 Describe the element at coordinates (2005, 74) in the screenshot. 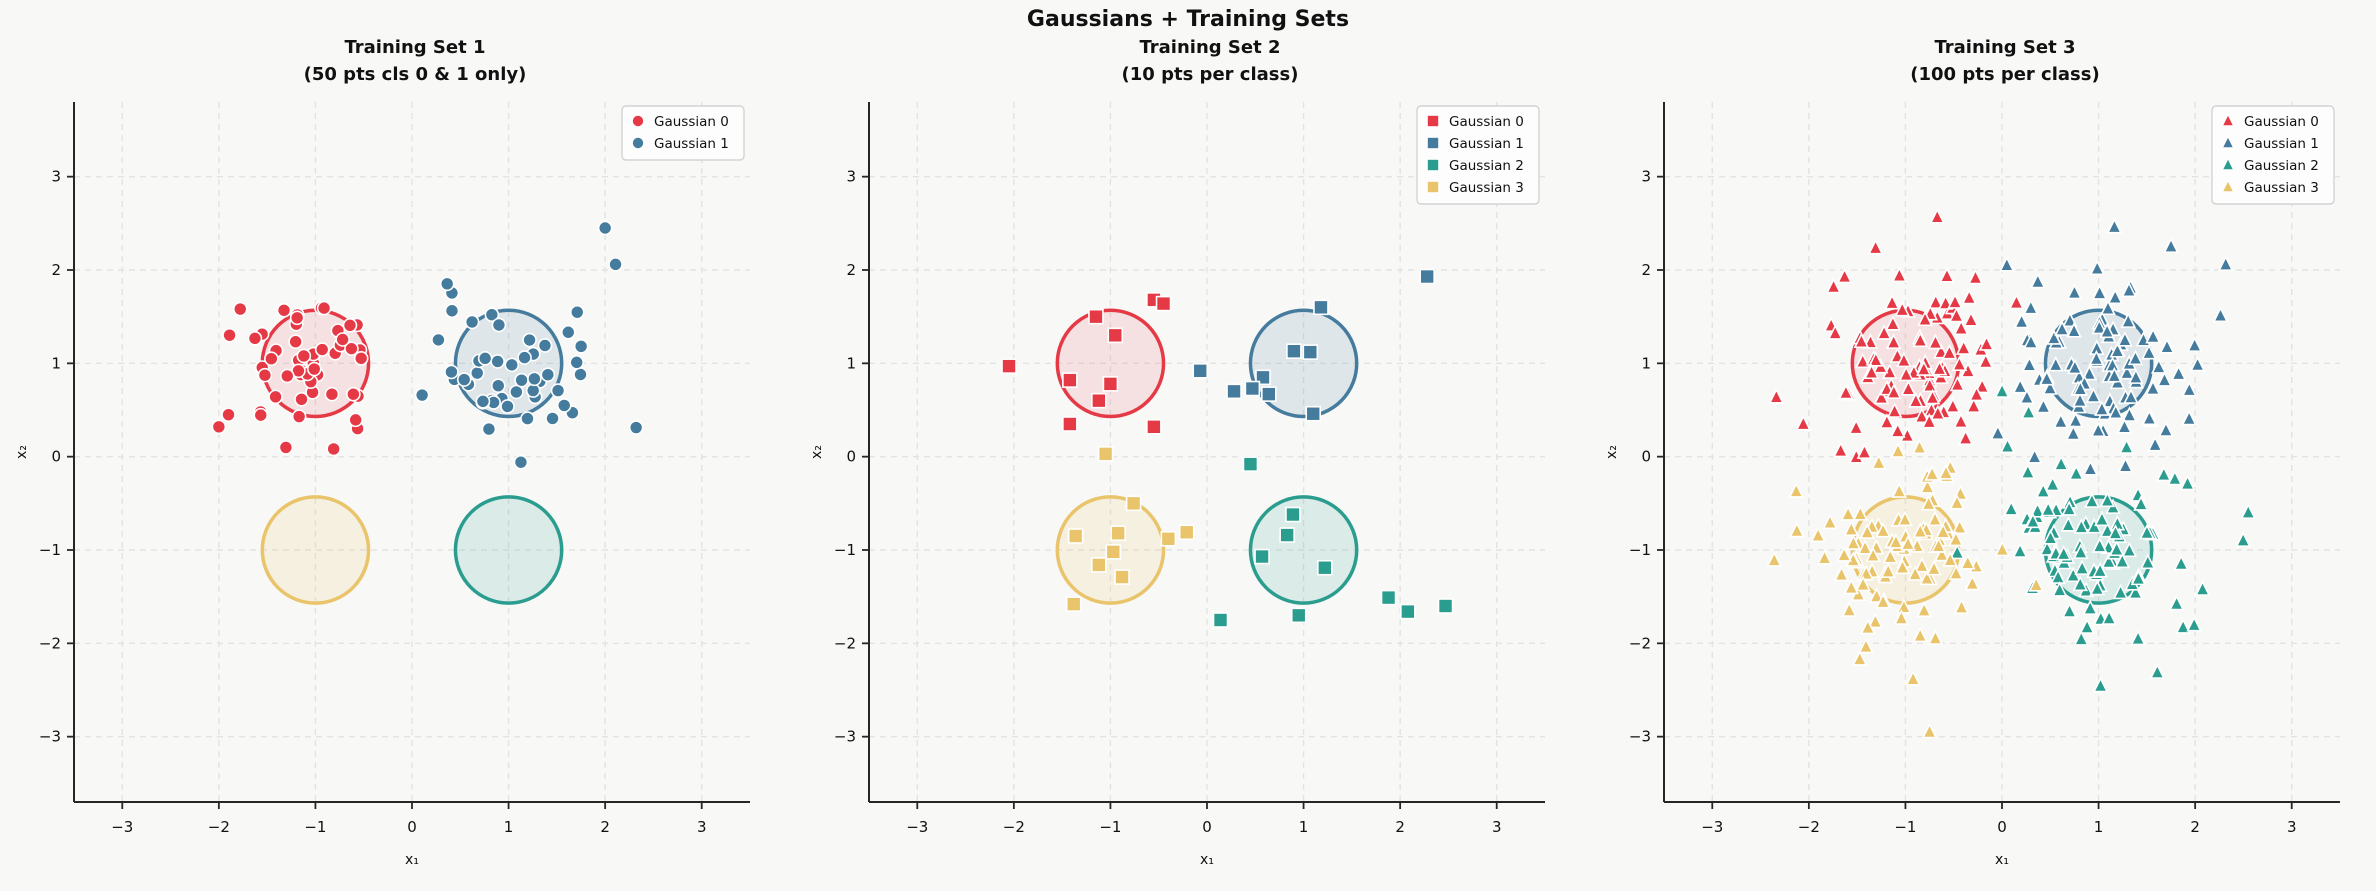

I see `subplot-3-title-line2: (100 pts per class)` at that location.